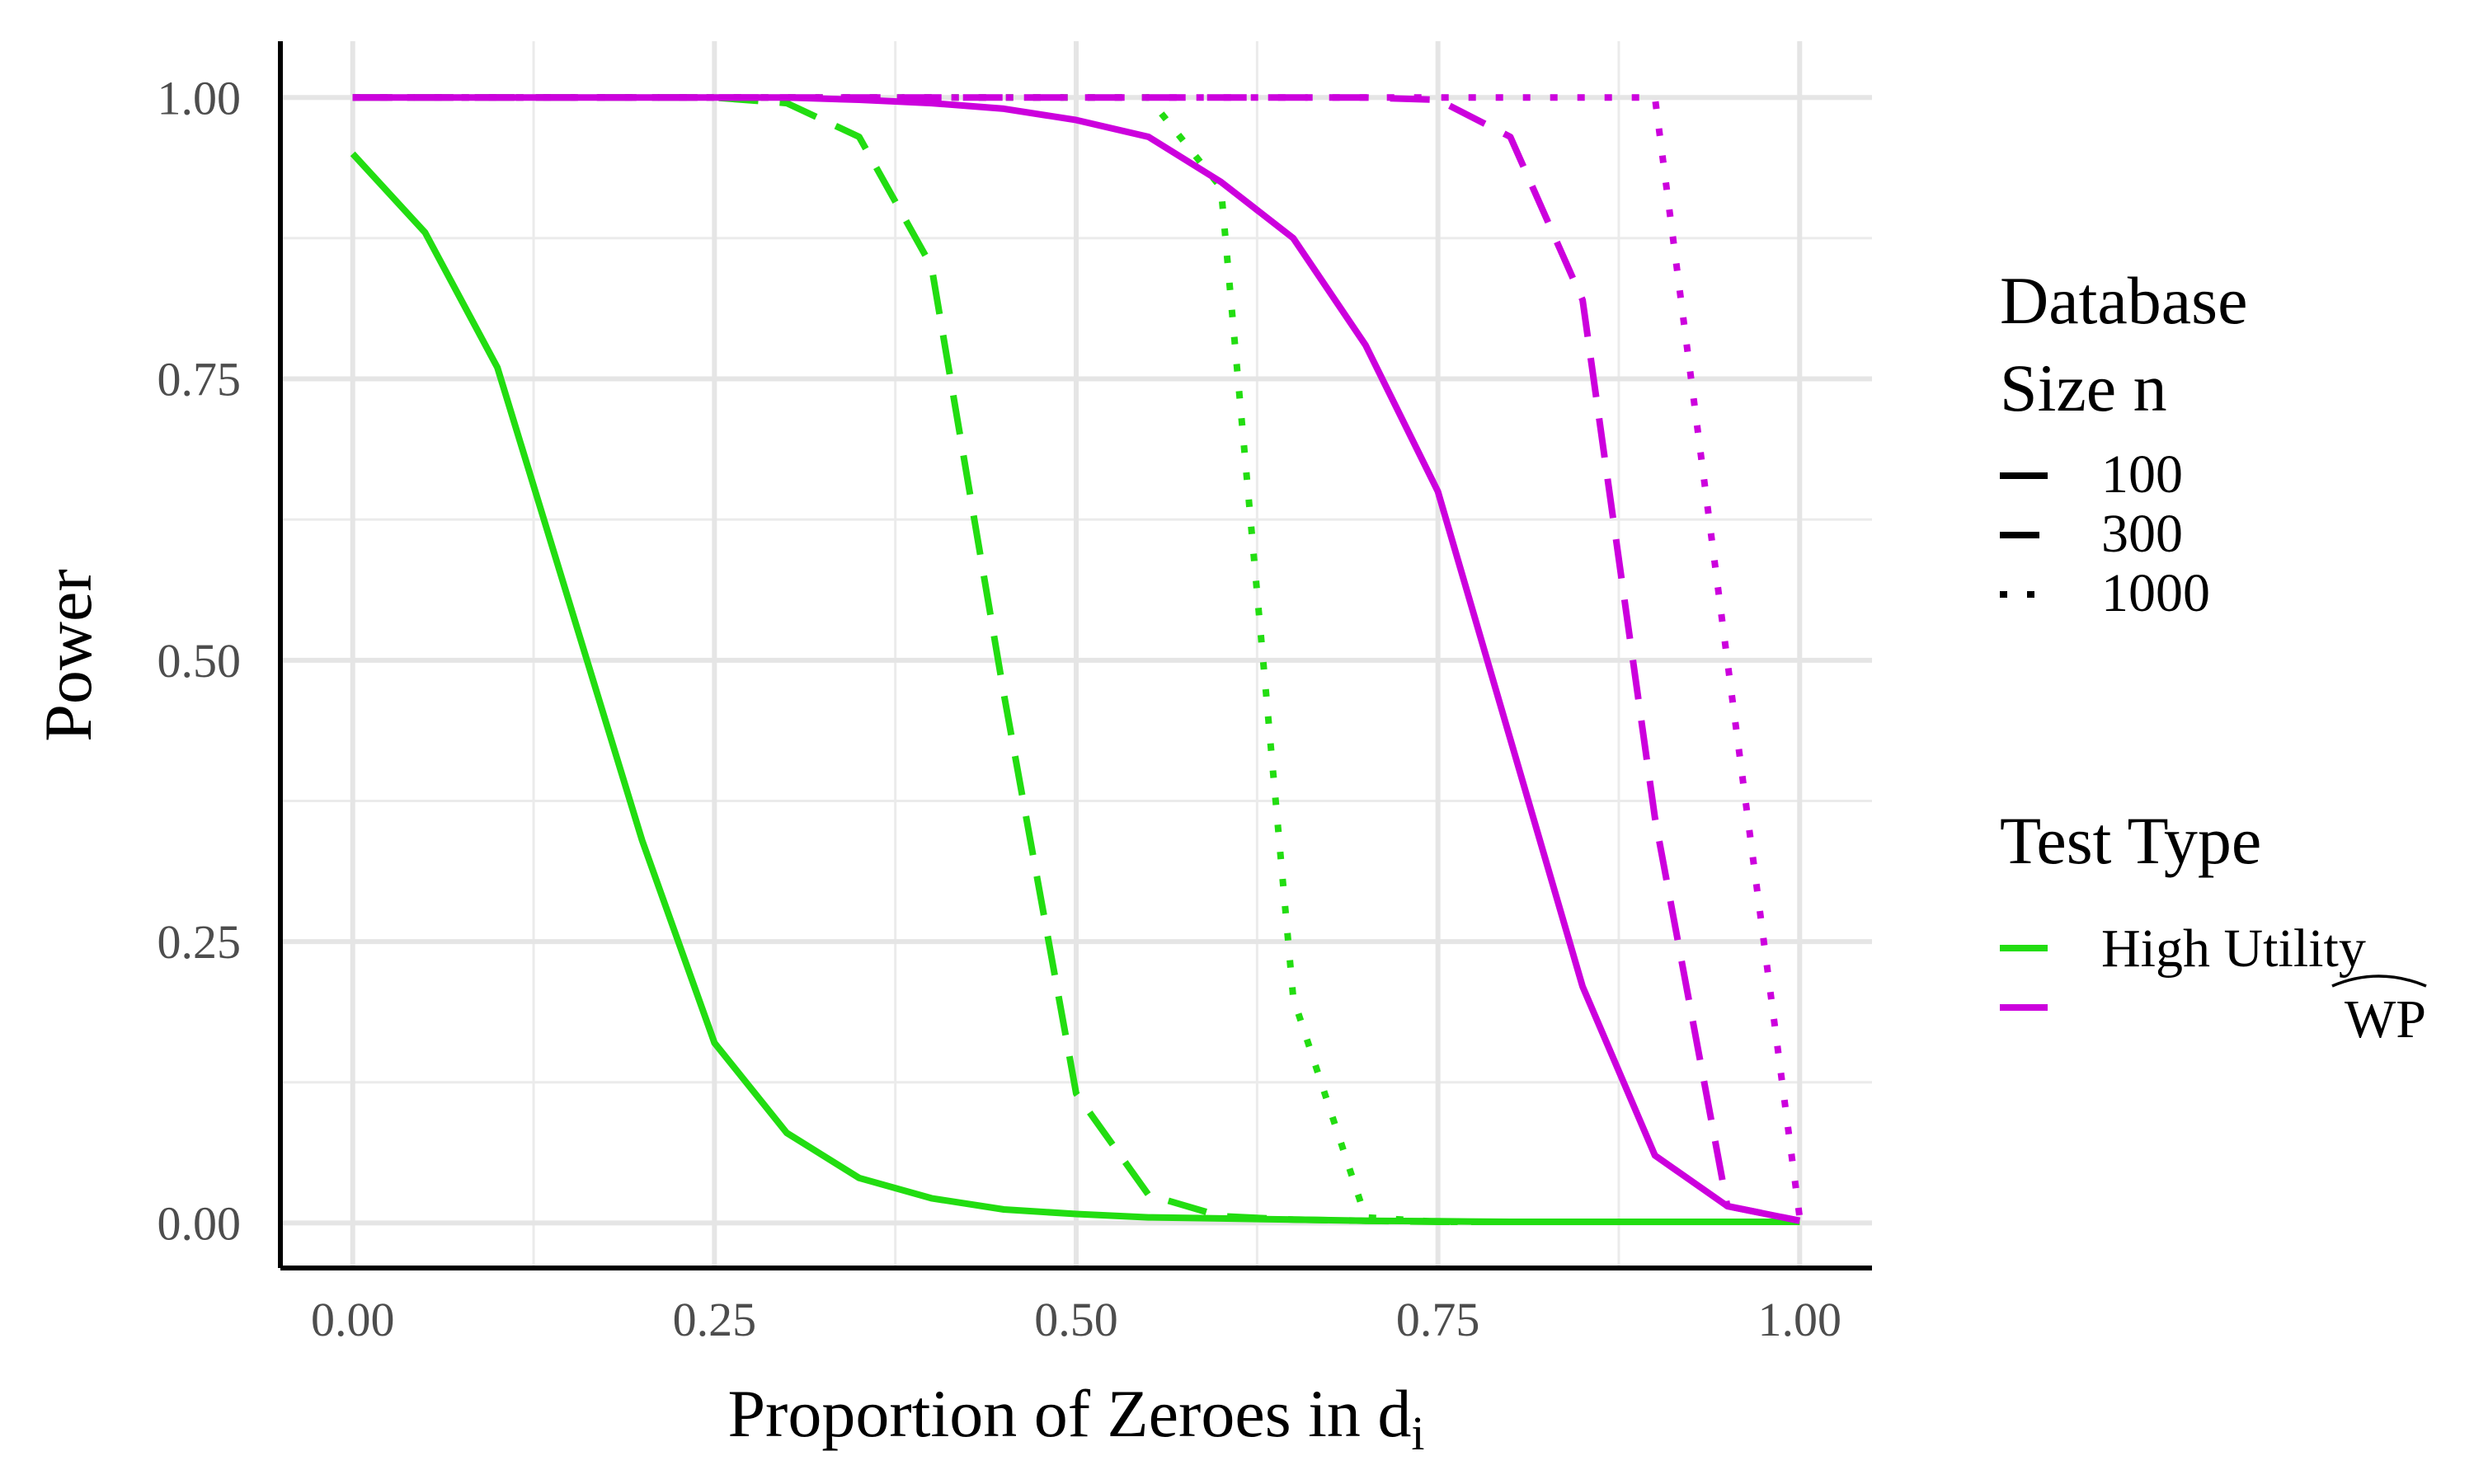  I want to click on y-tick-labels: 0.00 0.25 0.50 0.75 1.00, so click(200, 660).